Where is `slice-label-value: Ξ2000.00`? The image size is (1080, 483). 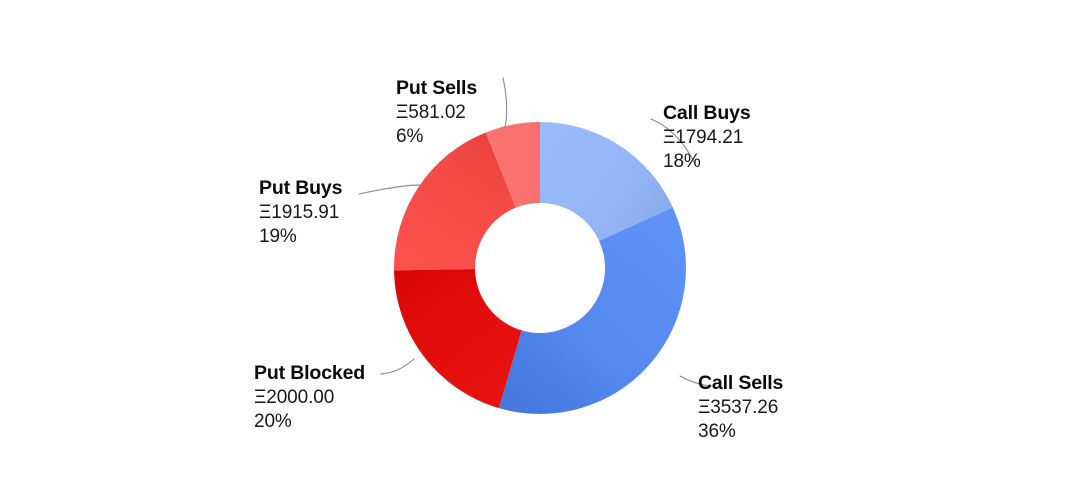
slice-label-value: Ξ2000.00 is located at coordinates (294, 397).